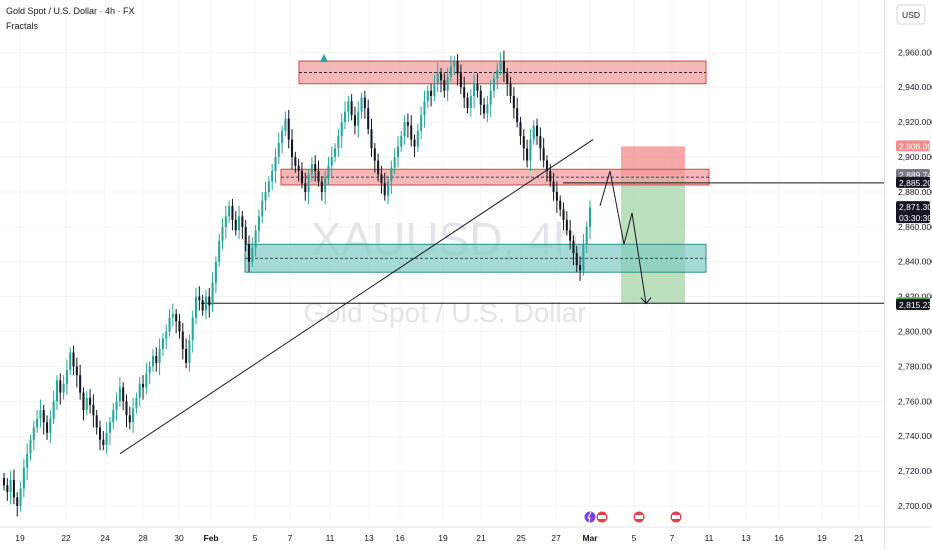 This screenshot has width=932, height=550. Describe the element at coordinates (914, 182) in the screenshot. I see `price-label: 2,885.20` at that location.